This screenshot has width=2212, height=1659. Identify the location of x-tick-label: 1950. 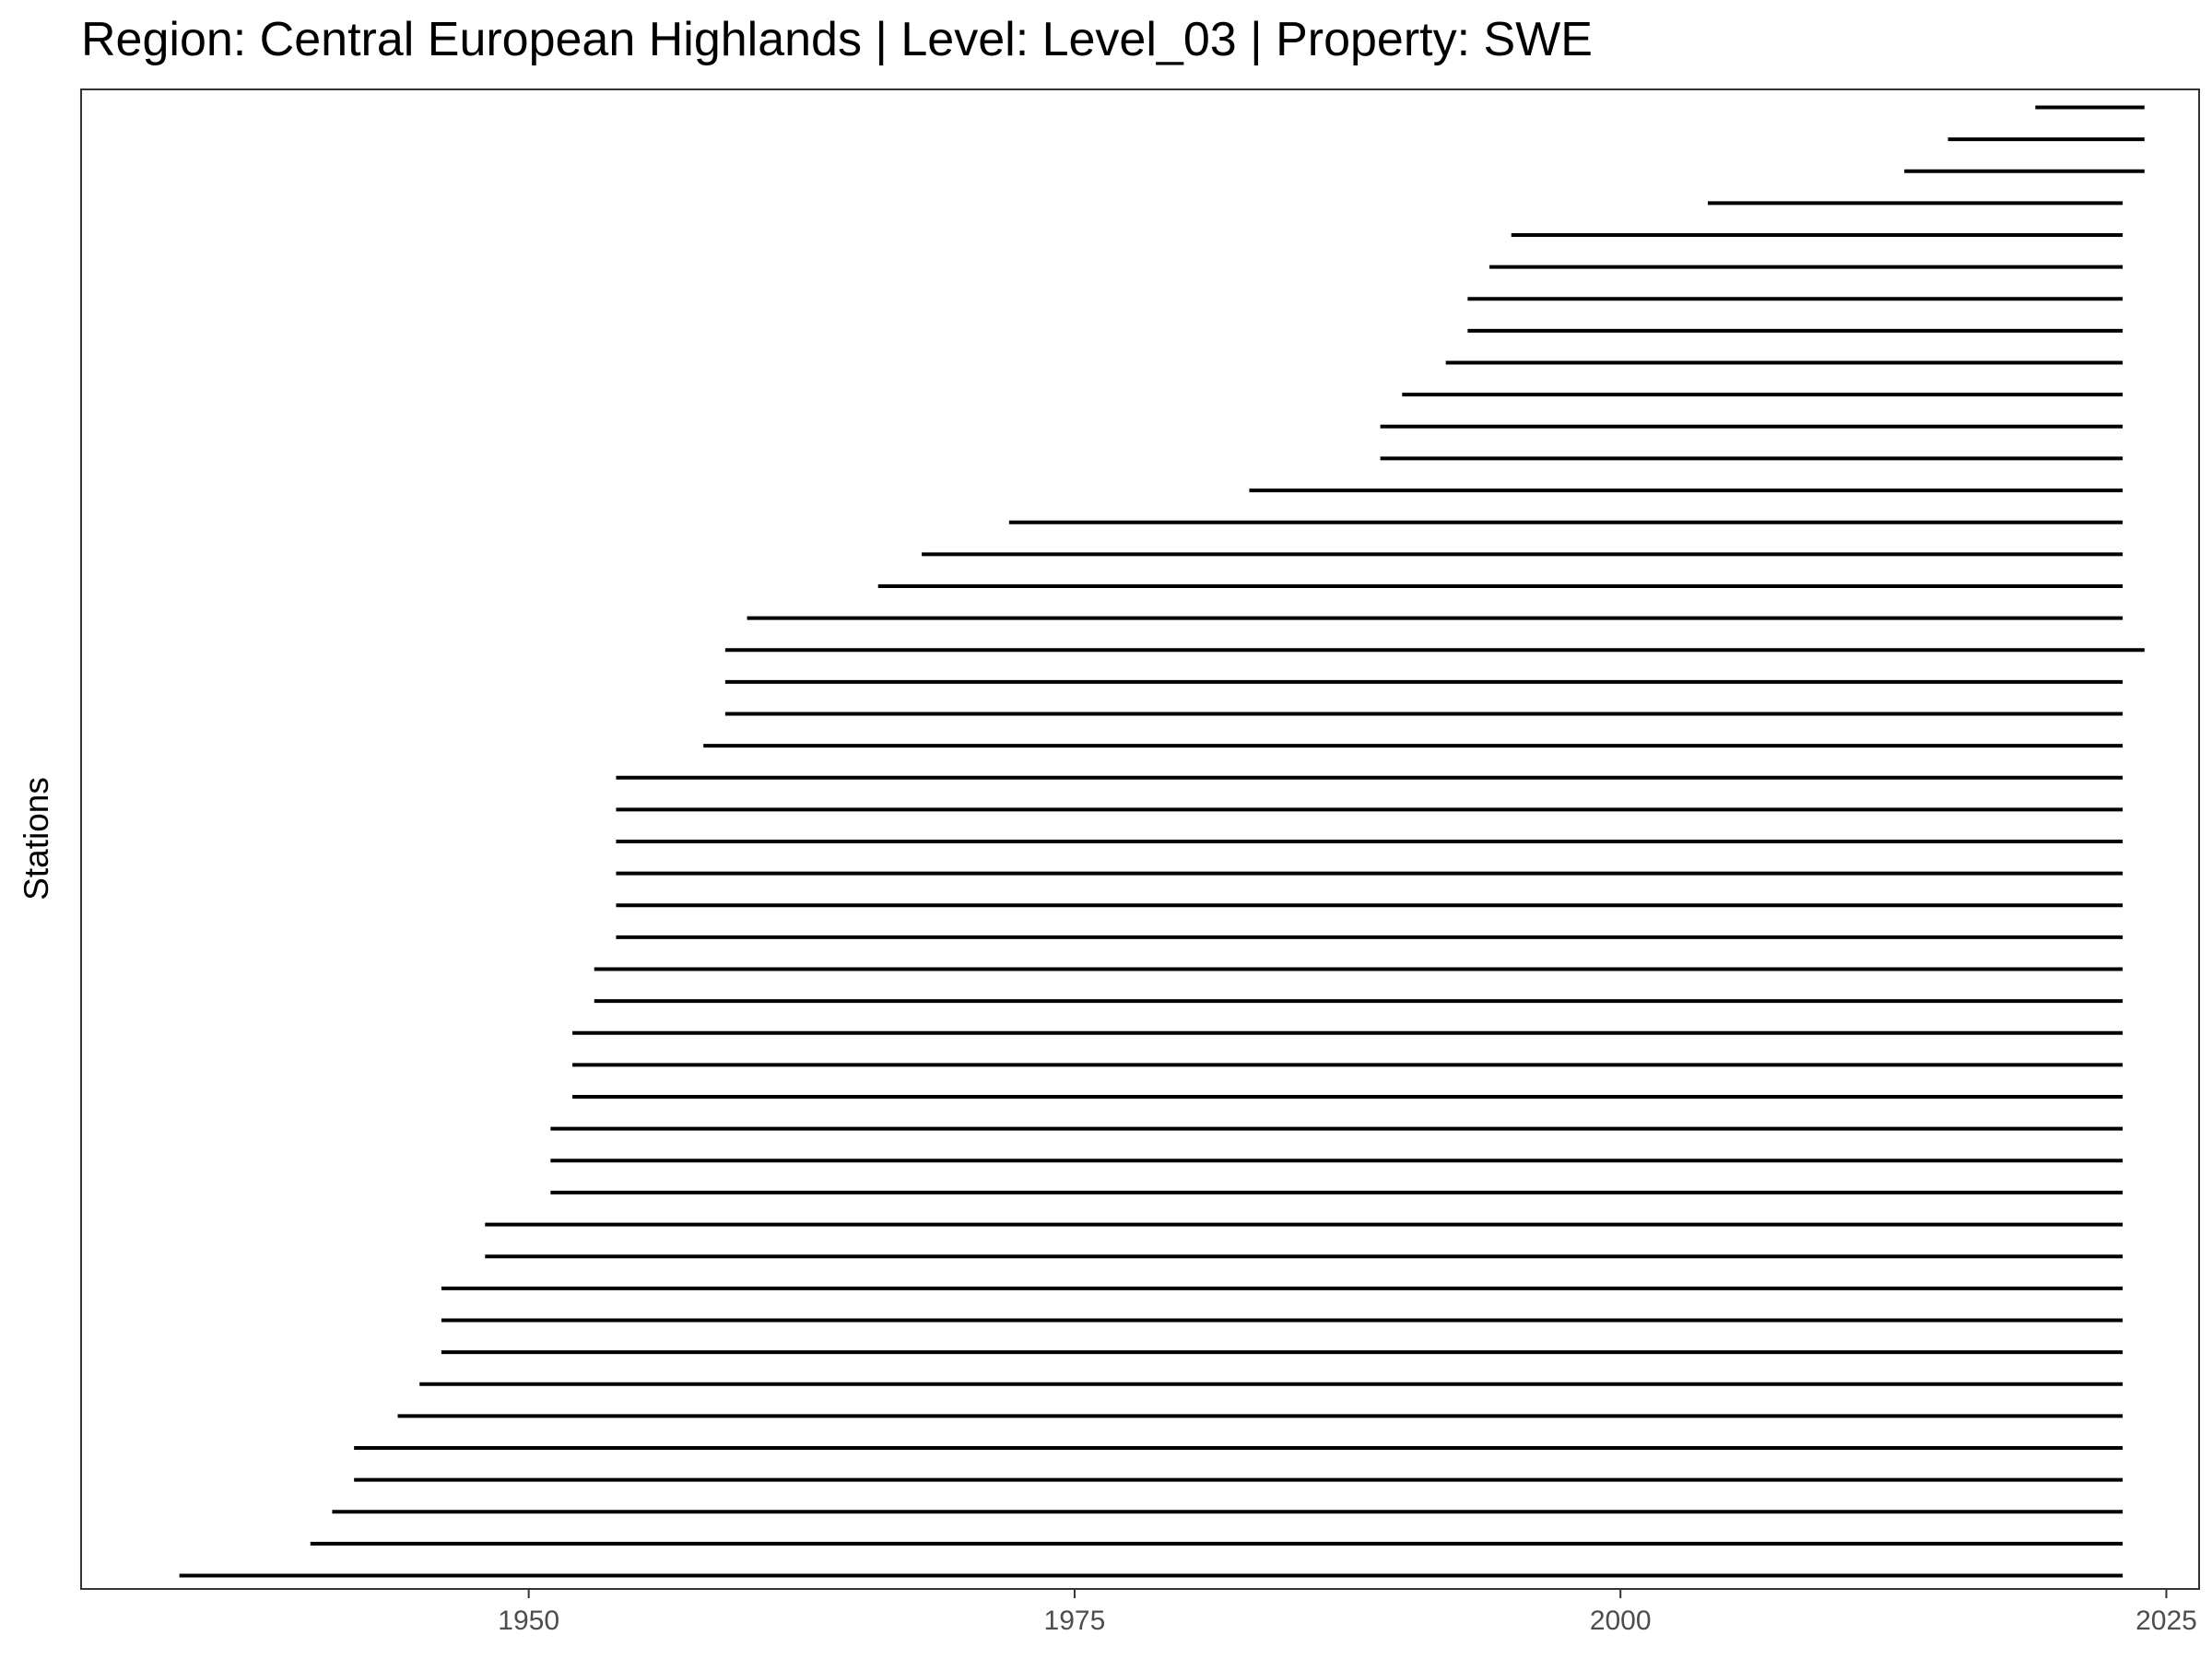
(528, 1621).